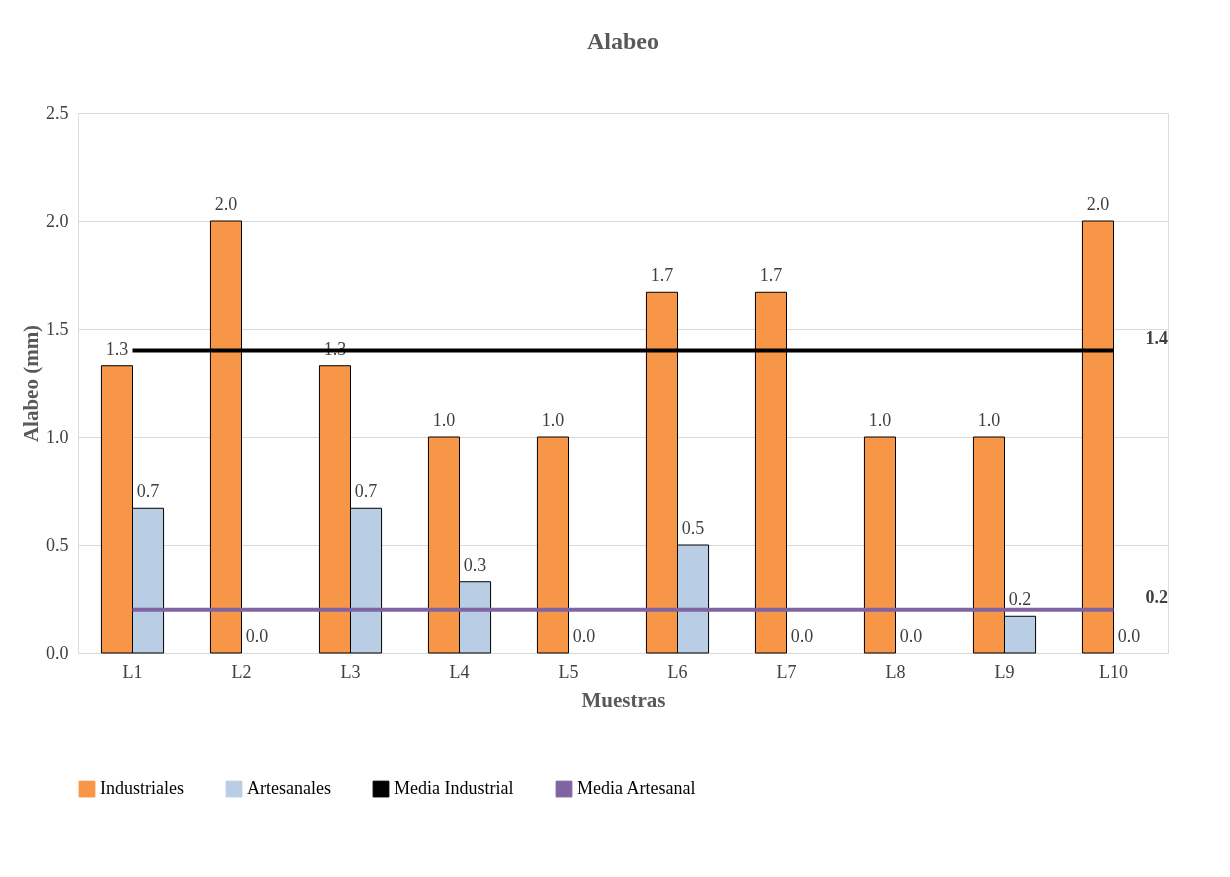 This screenshot has height=877, width=1230. Describe the element at coordinates (475, 564) in the screenshot. I see `data-label: 0.3` at that location.